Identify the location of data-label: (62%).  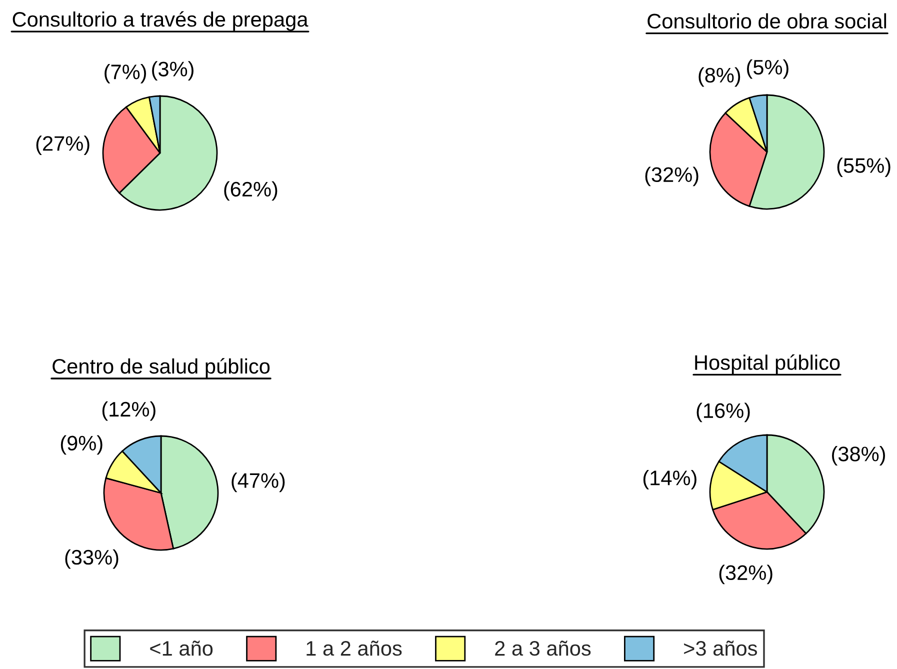
(251, 191).